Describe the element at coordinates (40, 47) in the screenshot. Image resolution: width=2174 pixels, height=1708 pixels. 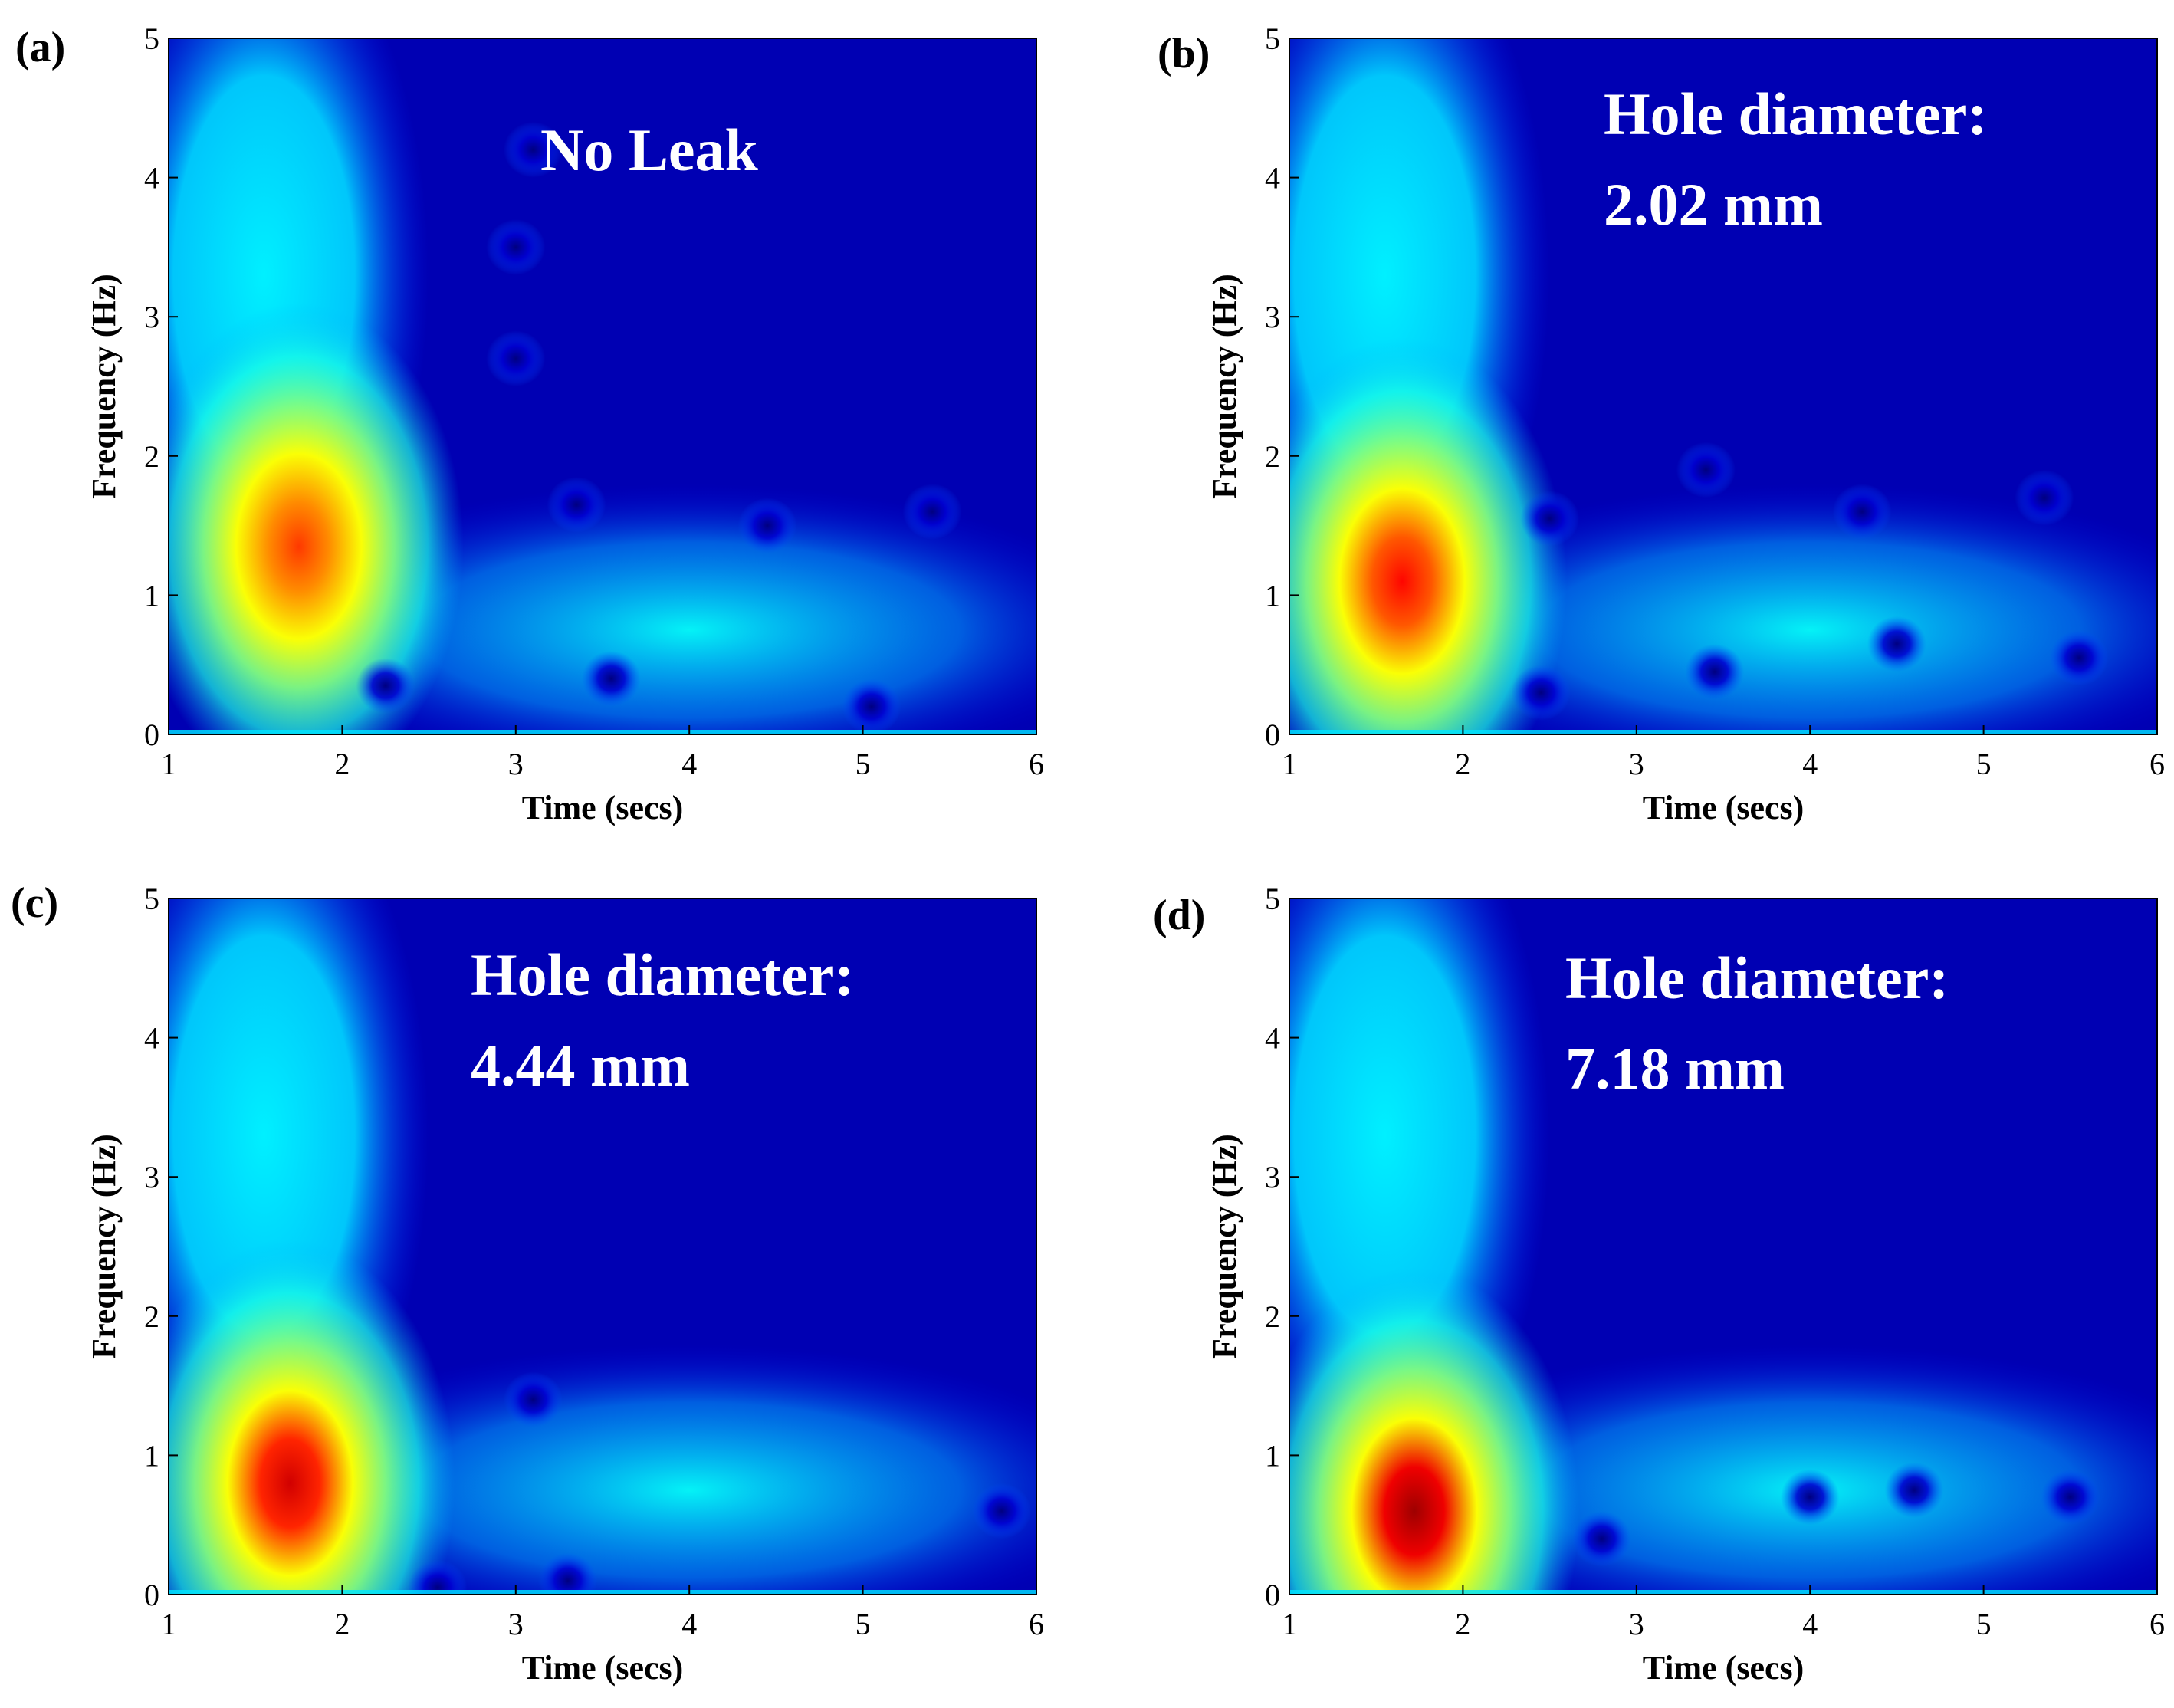
I see `panel-label: (a)` at that location.